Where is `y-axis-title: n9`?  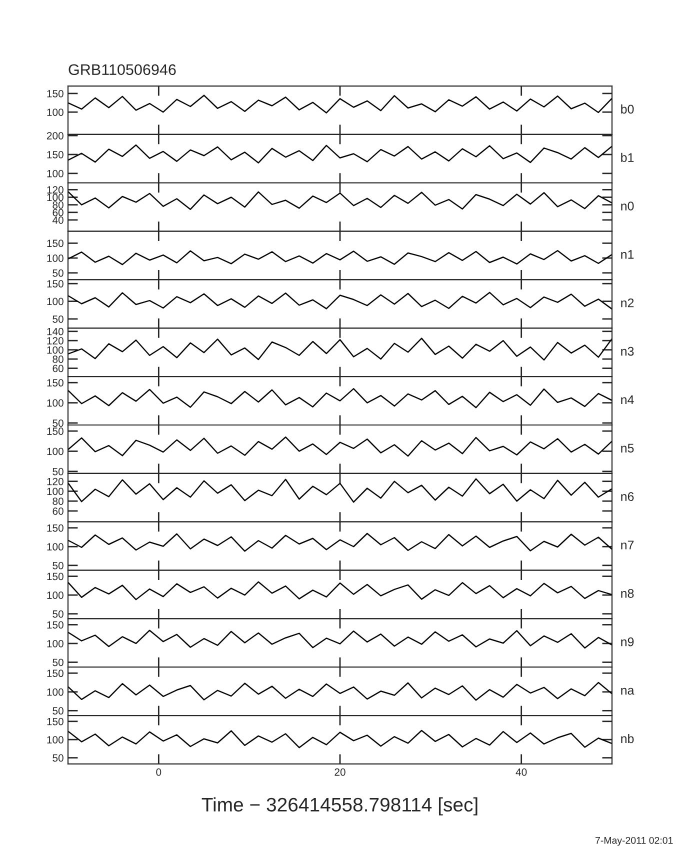
y-axis-title: n9 is located at coordinates (627, 641).